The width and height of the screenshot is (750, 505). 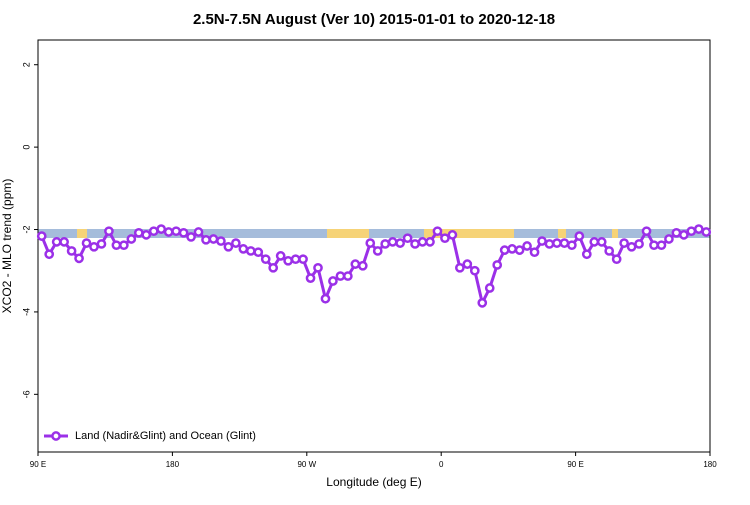 What do you see at coordinates (56, 436) in the screenshot?
I see `legend-marker` at bounding box center [56, 436].